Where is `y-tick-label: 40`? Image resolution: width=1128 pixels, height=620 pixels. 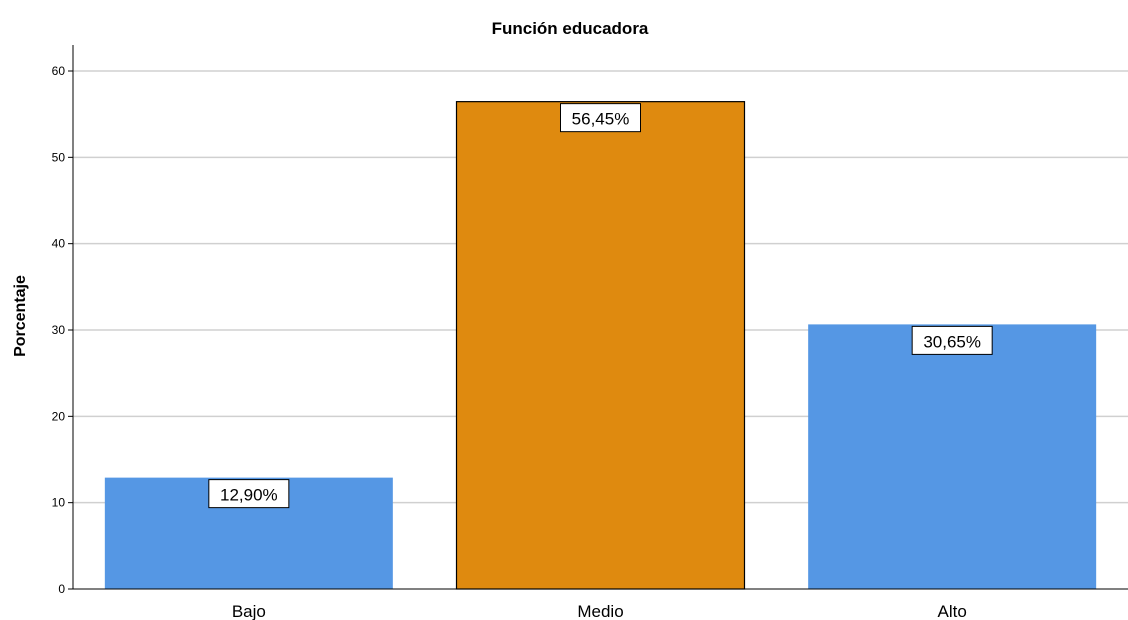
y-tick-label: 40 is located at coordinates (59, 244).